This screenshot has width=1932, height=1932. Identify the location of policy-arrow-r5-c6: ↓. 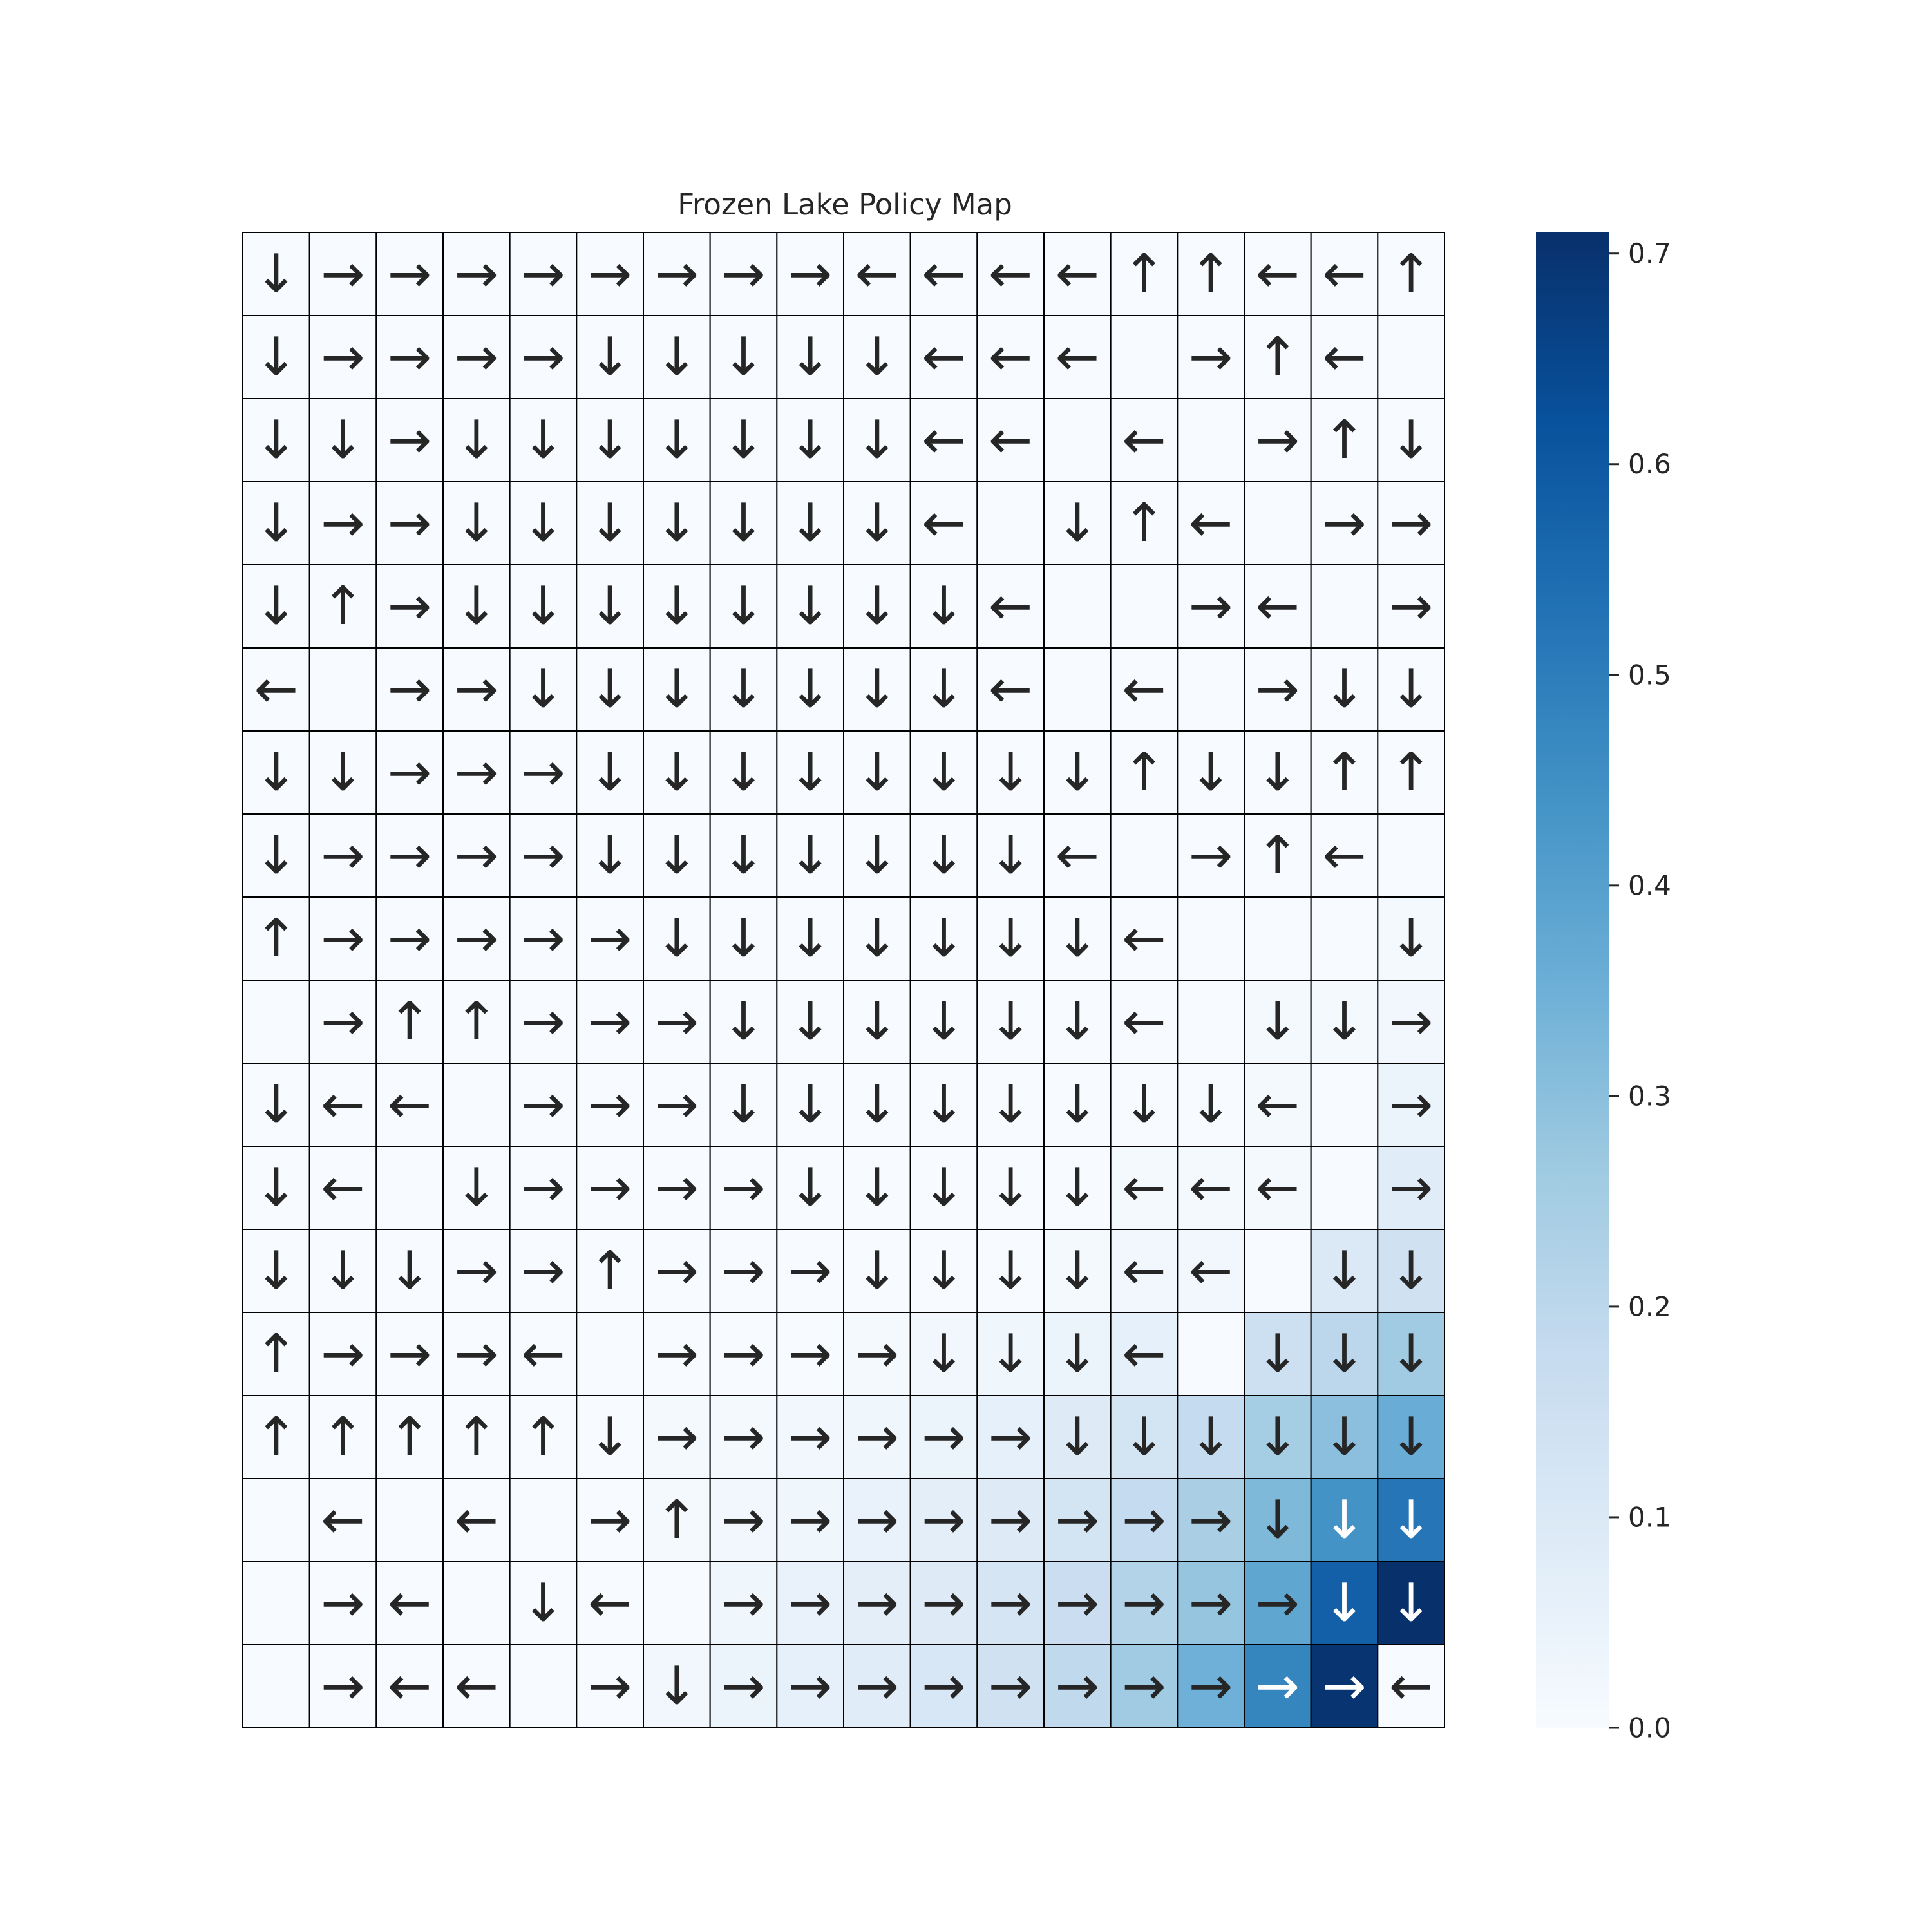
(677, 689).